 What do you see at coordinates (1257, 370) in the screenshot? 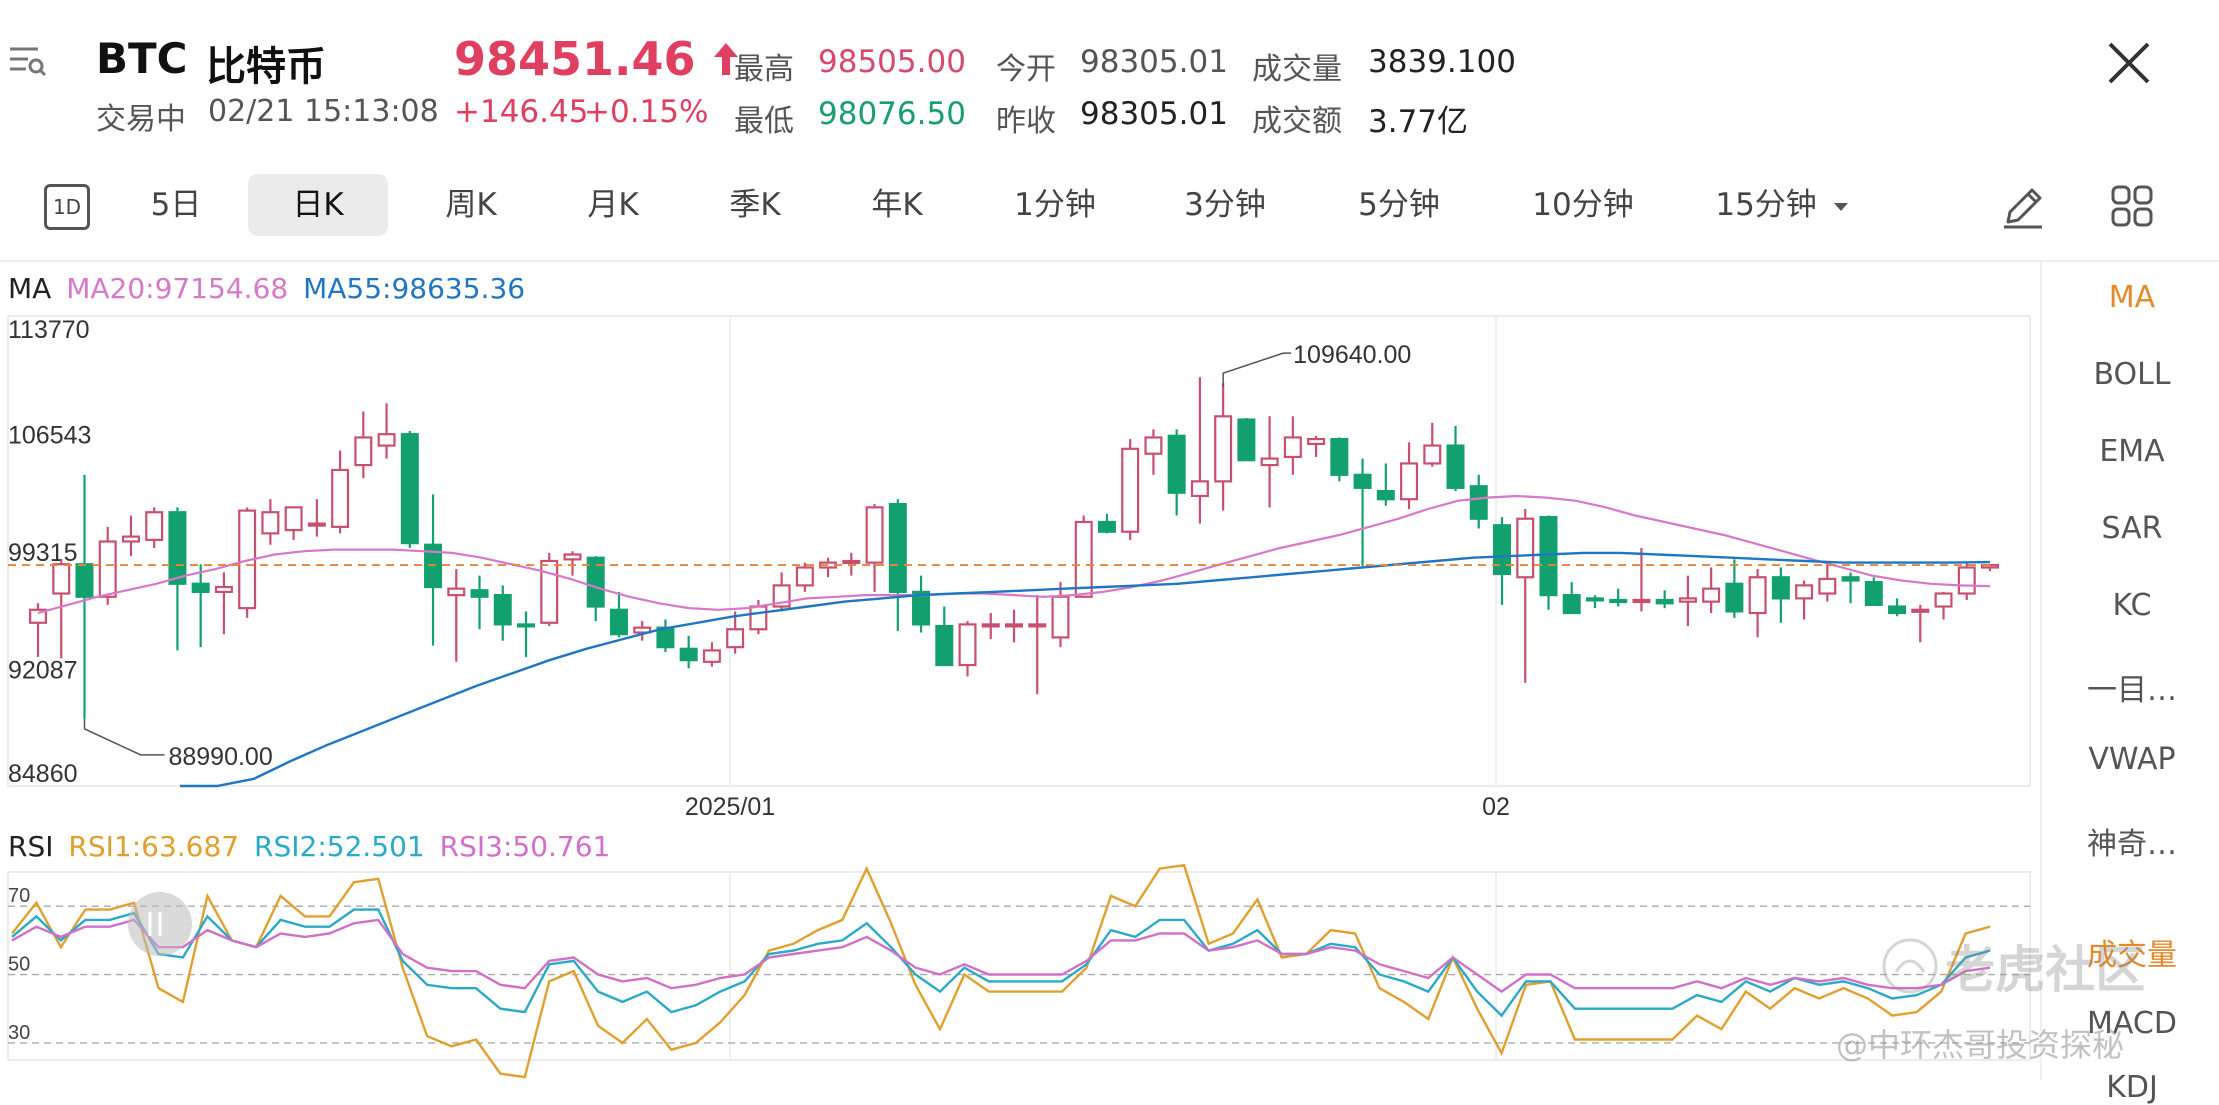
I see `high-annotation-leader` at bounding box center [1257, 370].